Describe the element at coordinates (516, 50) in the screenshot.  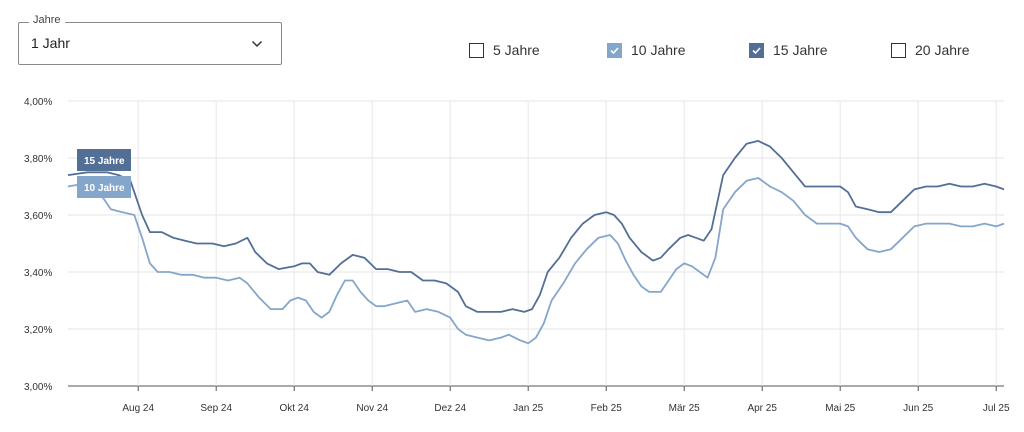
I see `checkbox-5-jahre-label: 5 Jahre` at that location.